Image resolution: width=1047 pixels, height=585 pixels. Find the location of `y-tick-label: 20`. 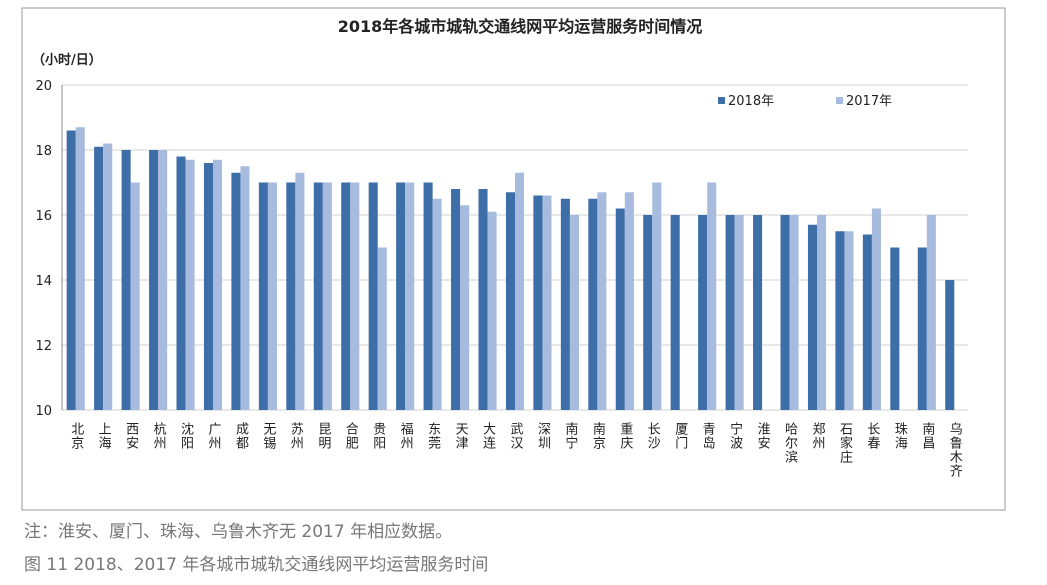

y-tick-label: 20 is located at coordinates (43, 86).